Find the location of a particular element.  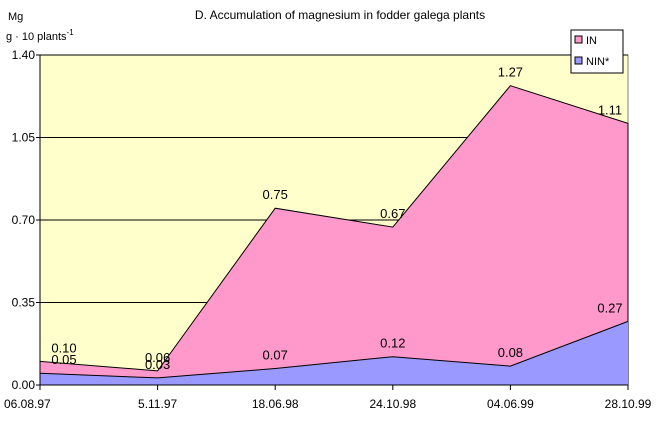

data-label-IN: 0.67 is located at coordinates (392, 213).